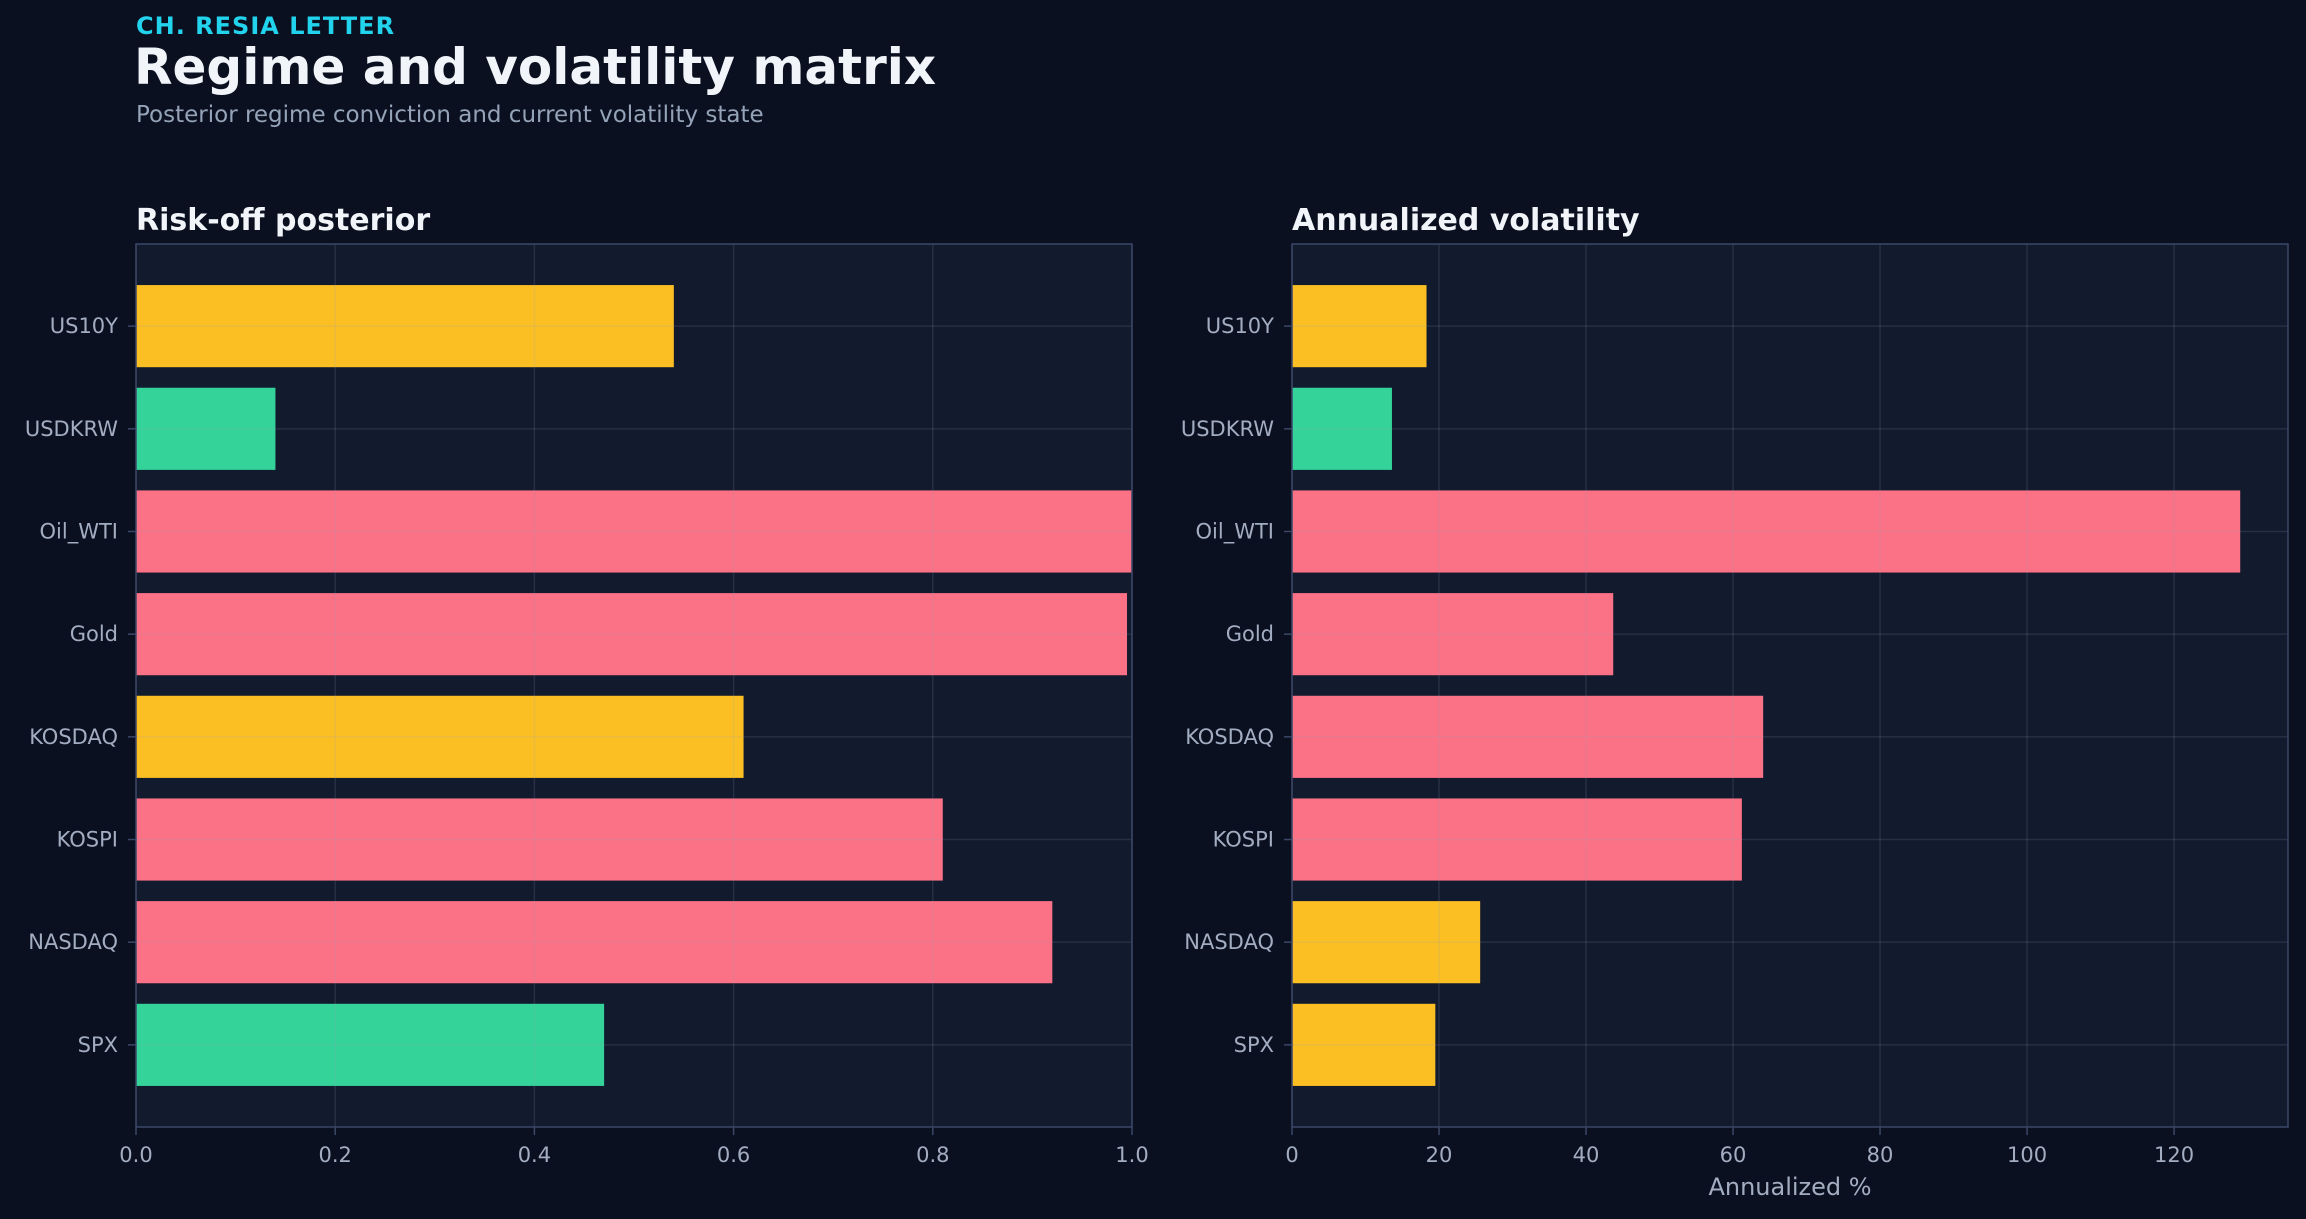  What do you see at coordinates (1466, 220) in the screenshot?
I see `panel-title: Annualized volatility` at bounding box center [1466, 220].